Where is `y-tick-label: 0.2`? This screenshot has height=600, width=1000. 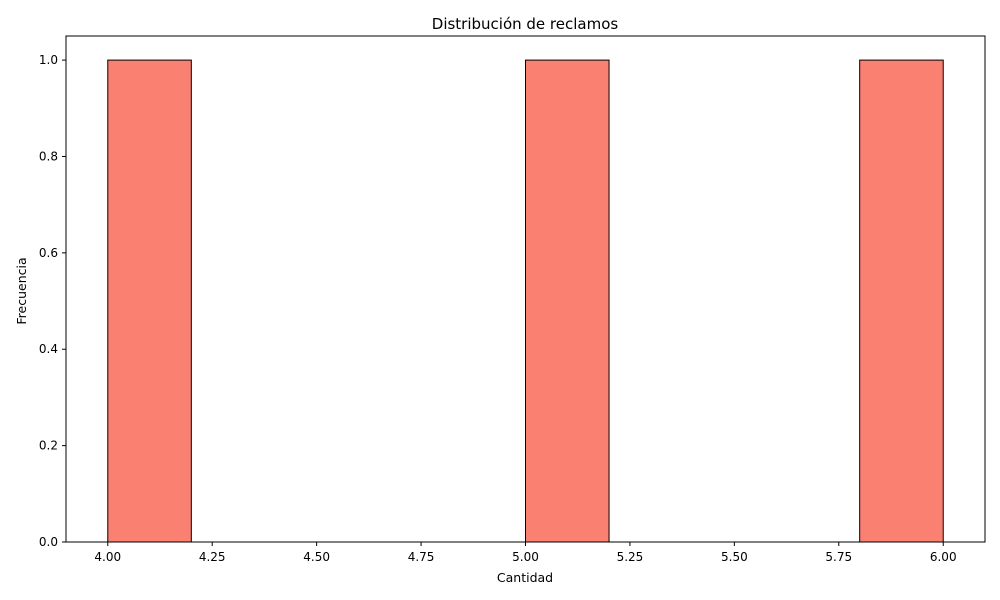 y-tick-label: 0.2 is located at coordinates (48, 446).